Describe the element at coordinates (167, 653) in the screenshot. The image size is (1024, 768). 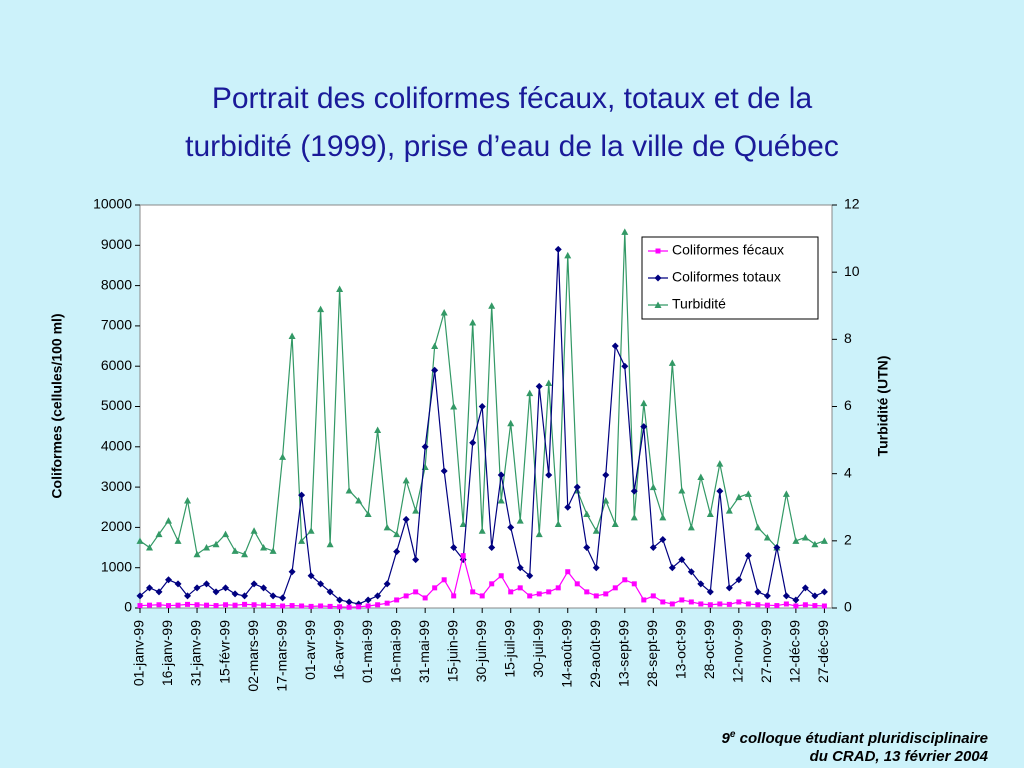
I see `x-tick-label: 16-janv-99` at that location.